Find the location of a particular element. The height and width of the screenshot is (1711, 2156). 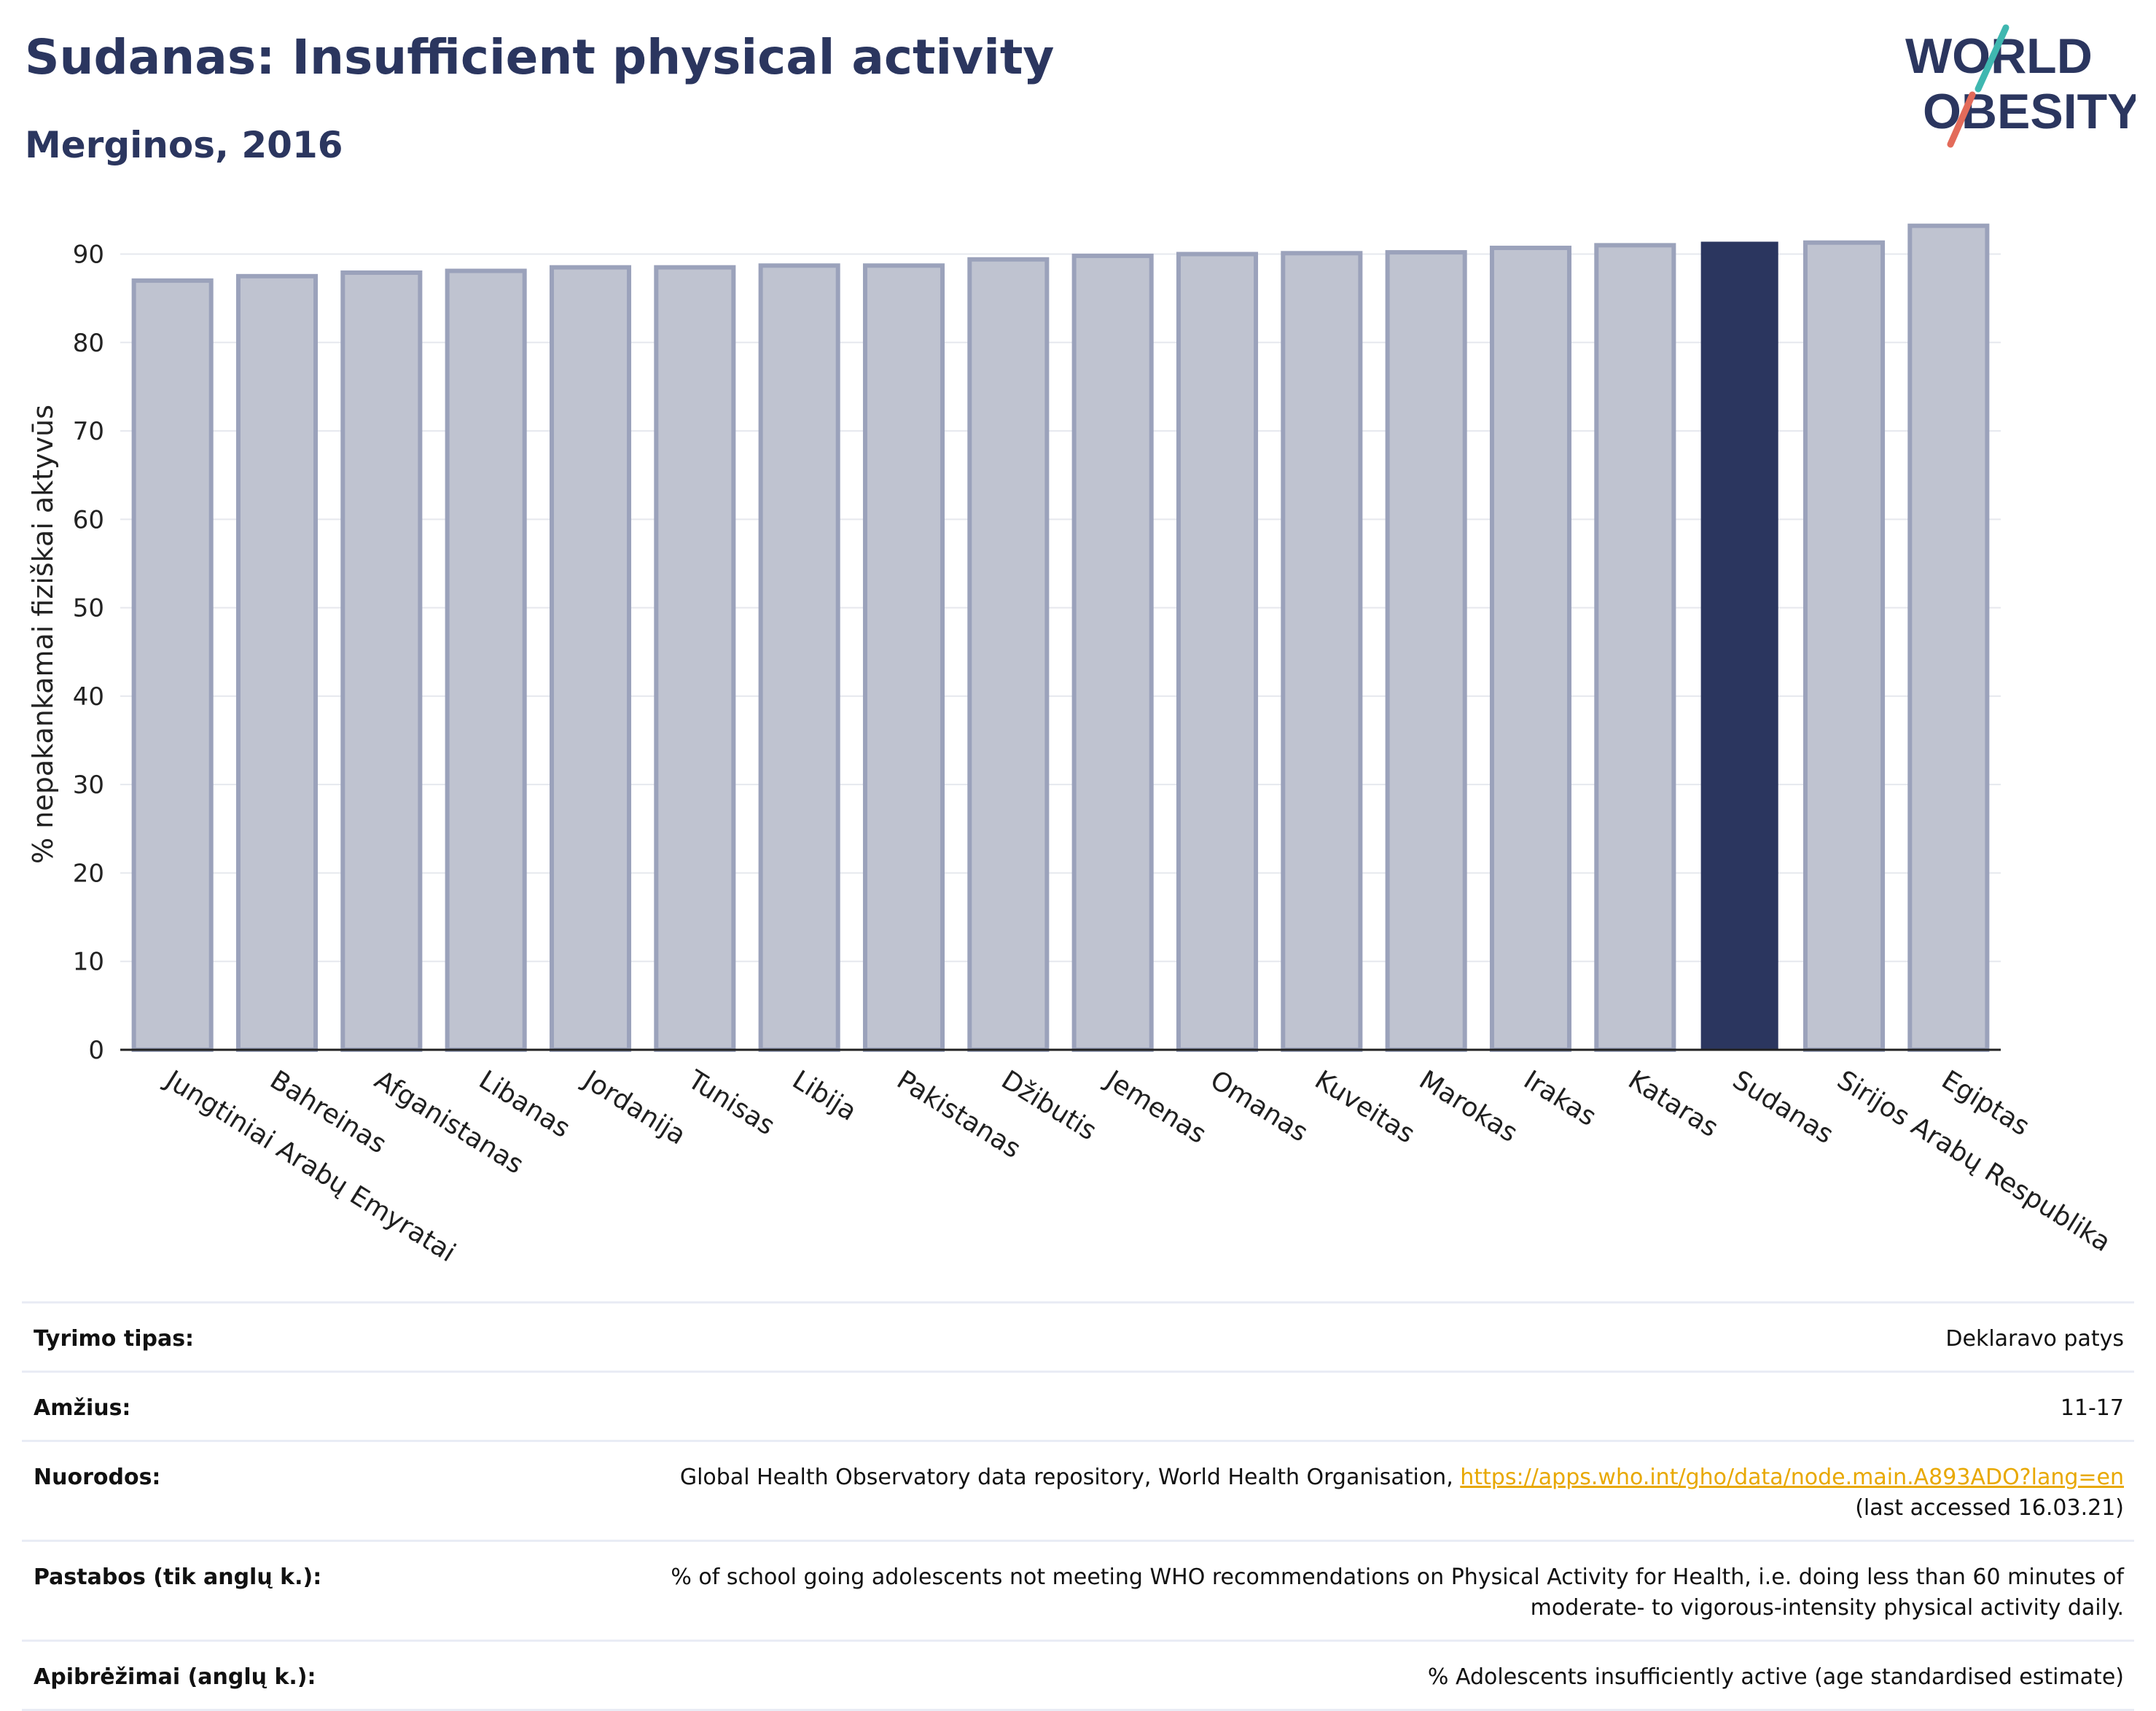

x-tick-label: Kataras is located at coordinates (1673, 1104).